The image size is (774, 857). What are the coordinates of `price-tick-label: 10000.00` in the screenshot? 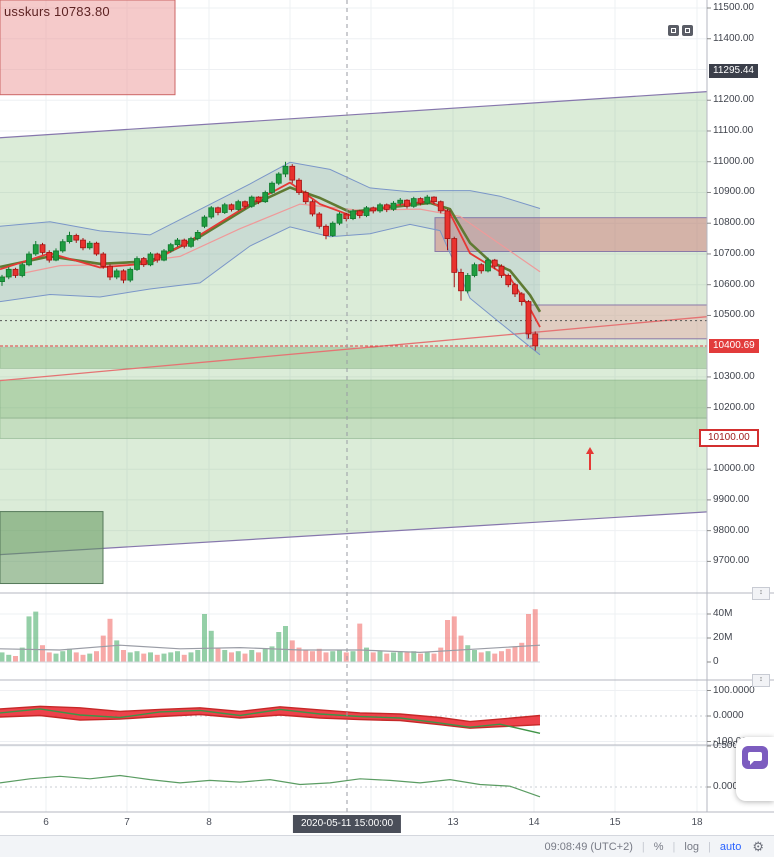 It's located at (734, 469).